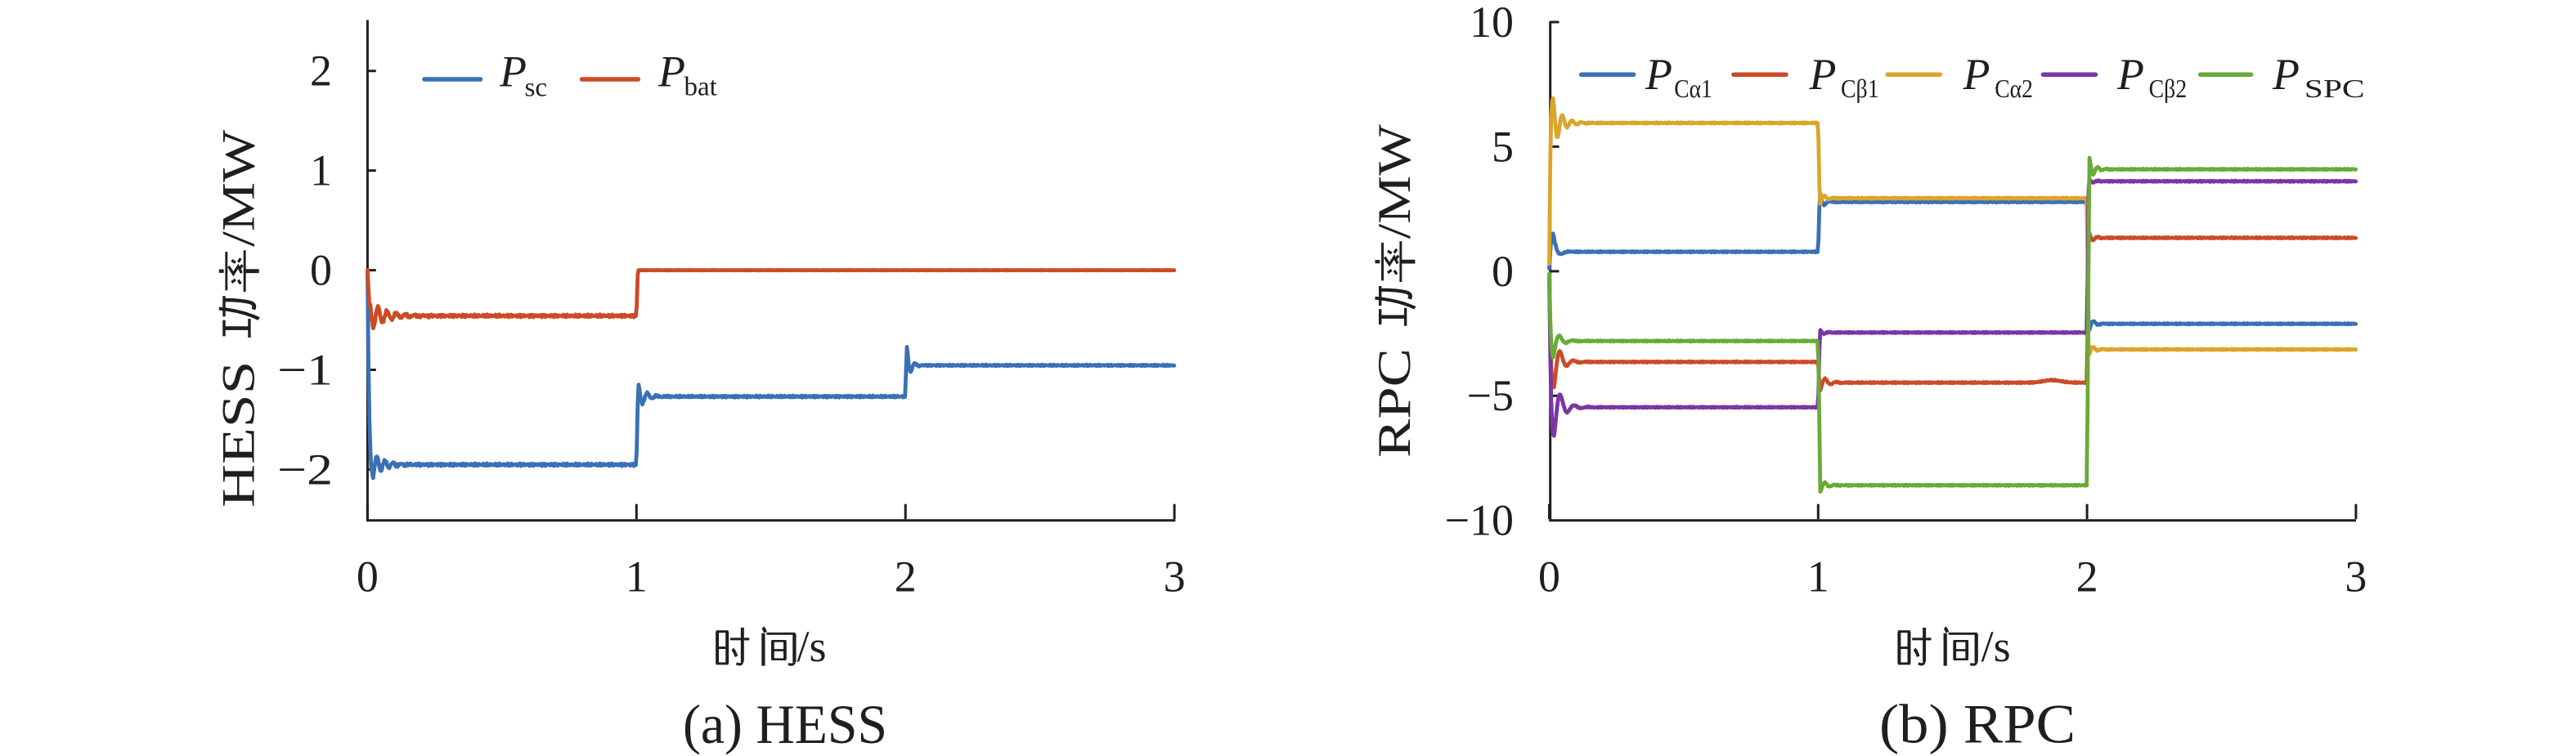 This screenshot has width=2576, height=756. Describe the element at coordinates (701, 87) in the screenshot. I see `svg-text: bat` at that location.